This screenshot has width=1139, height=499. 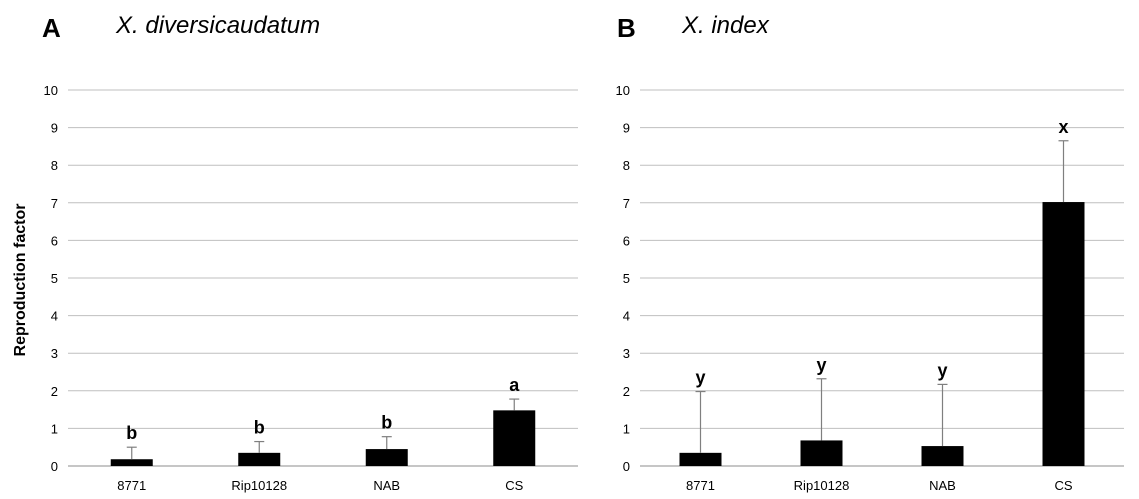 What do you see at coordinates (626, 466) in the screenshot?
I see `panel-b-y-tick-label: 0` at bounding box center [626, 466].